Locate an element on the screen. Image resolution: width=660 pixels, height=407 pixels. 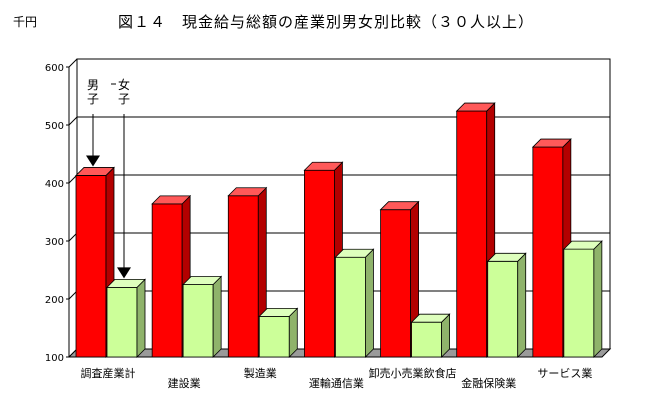
x-tick-label: 運輸通信業 is located at coordinates (336, 383).